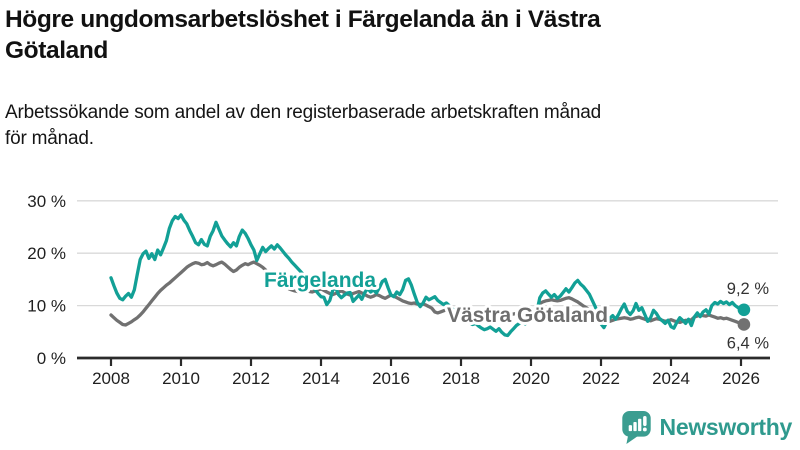 This screenshot has width=800, height=450. What do you see at coordinates (251, 378) in the screenshot?
I see `x-tick-label: 2012` at bounding box center [251, 378].